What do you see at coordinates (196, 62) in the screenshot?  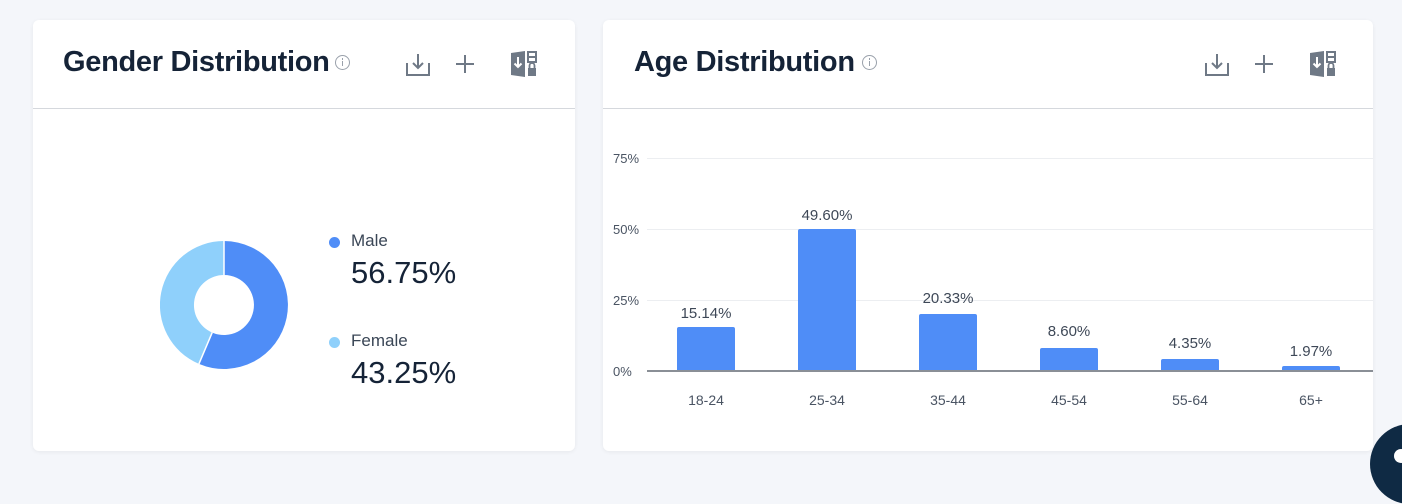 I see `card-title: Gender Distribution` at bounding box center [196, 62].